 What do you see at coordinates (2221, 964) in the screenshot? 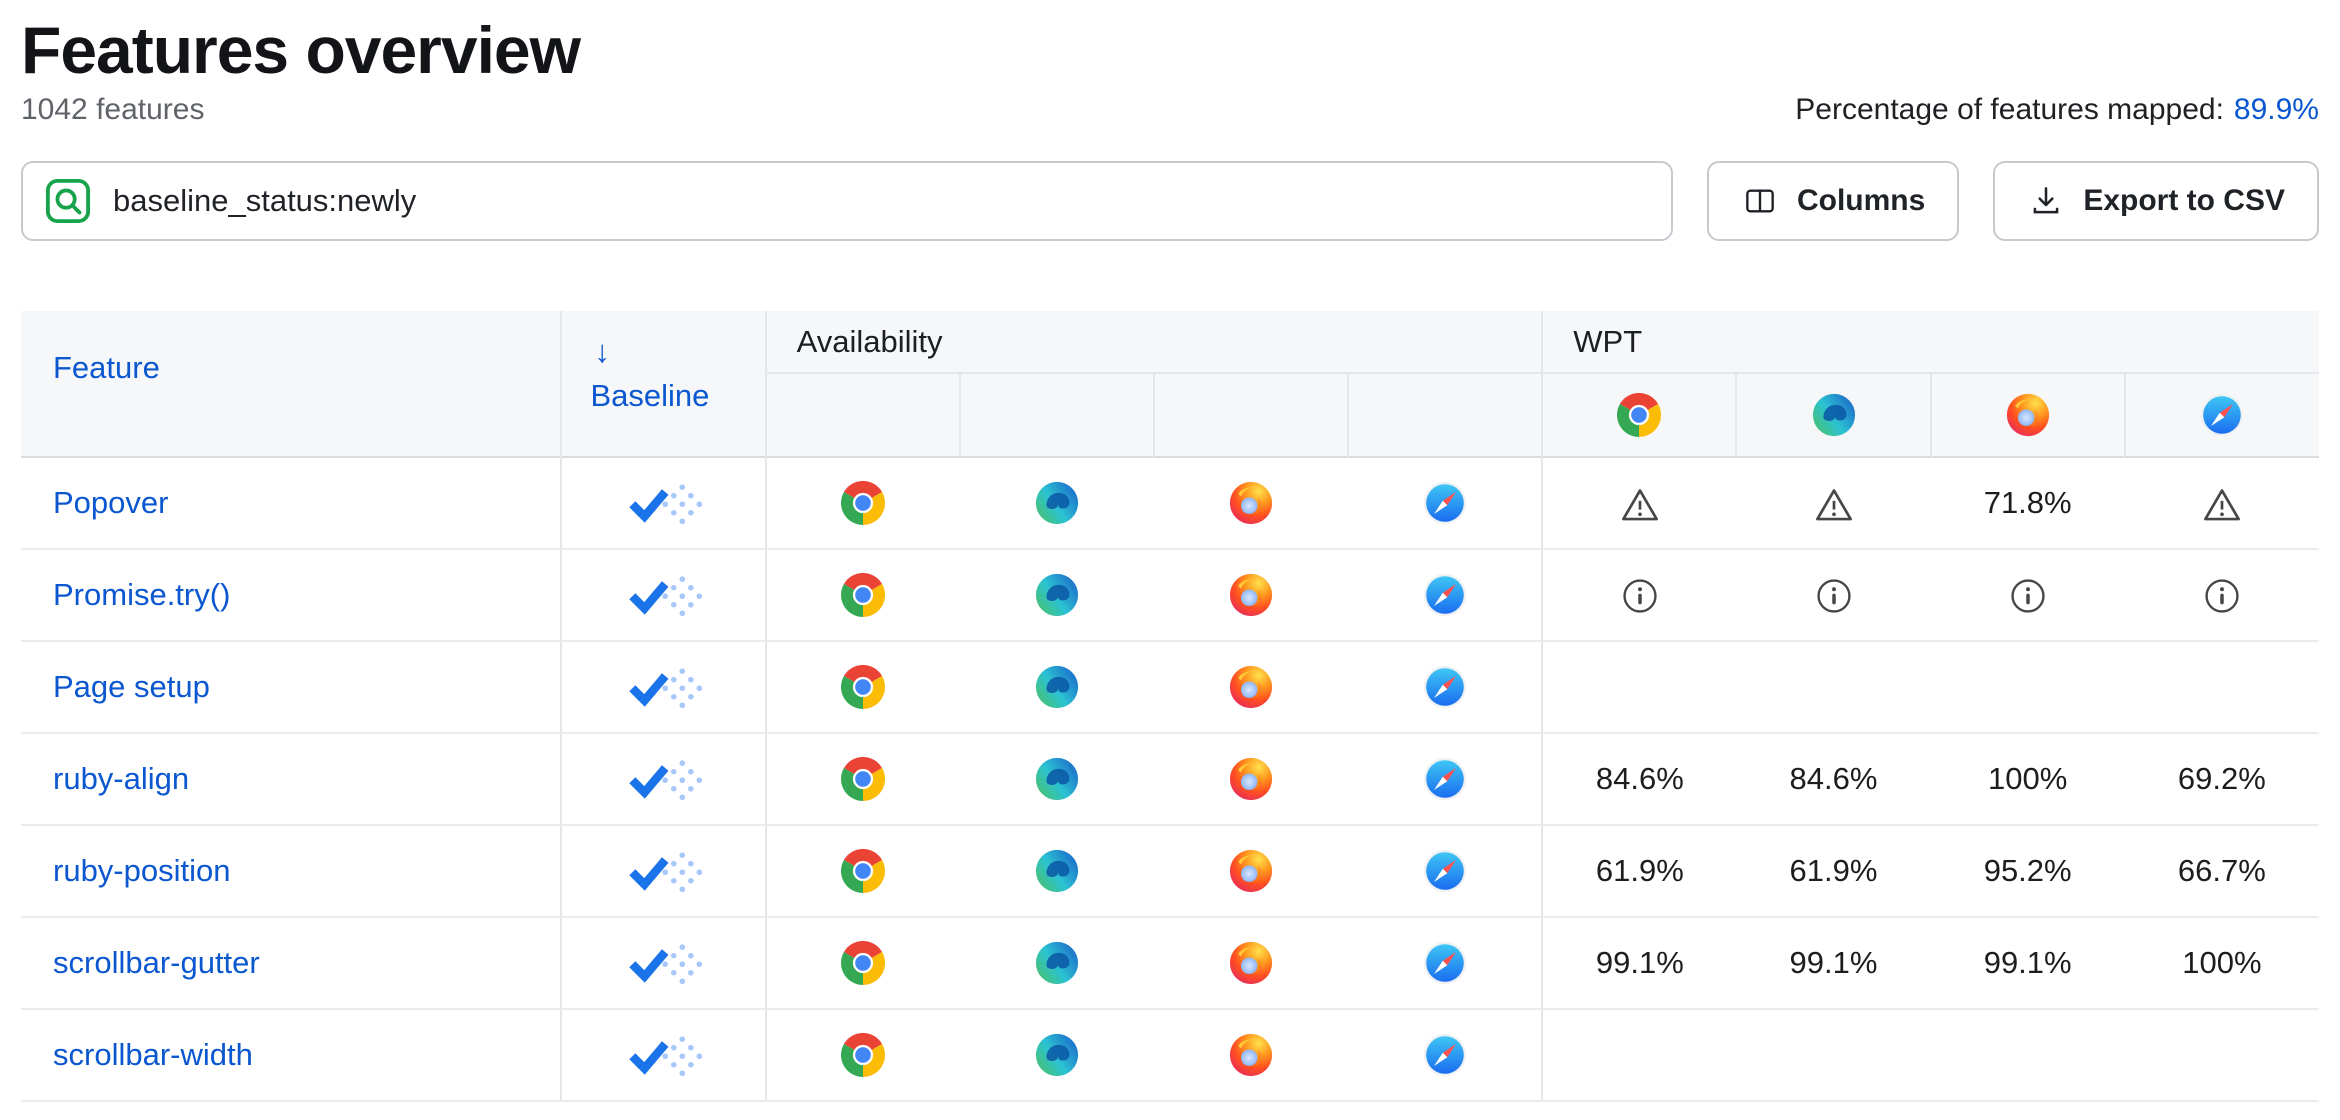
I see `wpt-safari-score-cell: 100%` at bounding box center [2221, 964].